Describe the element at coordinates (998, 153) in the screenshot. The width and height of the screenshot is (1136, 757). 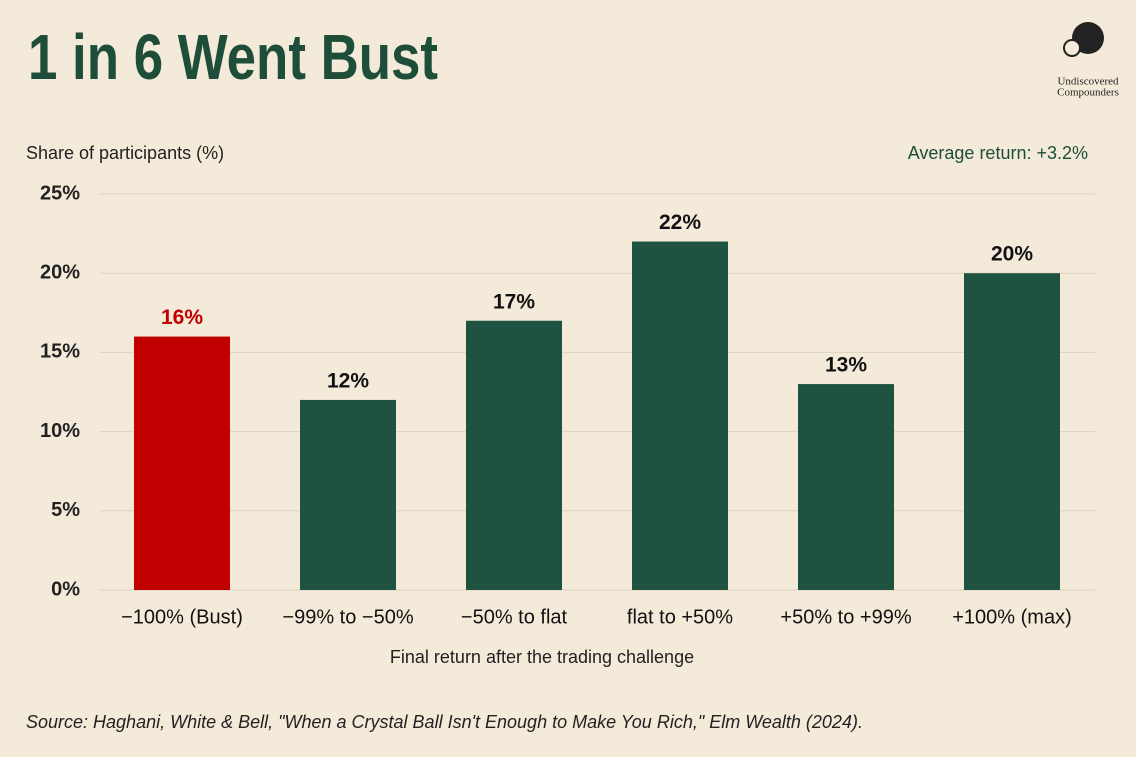
I see `annotation: Average return: +3.2%` at that location.